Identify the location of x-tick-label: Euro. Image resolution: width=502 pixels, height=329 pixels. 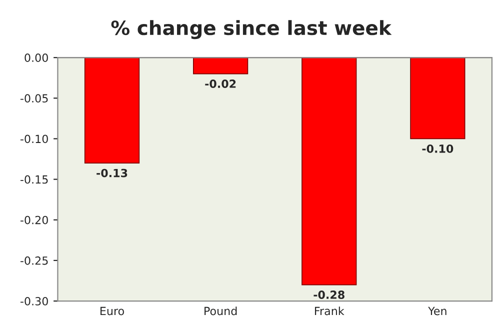
(112, 311).